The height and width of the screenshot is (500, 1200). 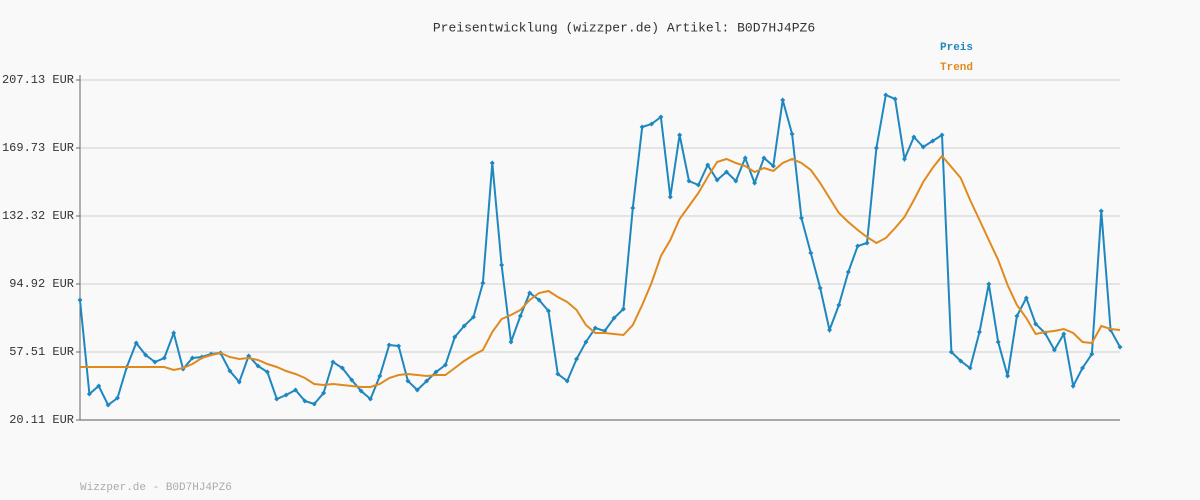 I want to click on footer: Wizzper.de - B0D7HJ4PZ6, so click(x=156, y=488).